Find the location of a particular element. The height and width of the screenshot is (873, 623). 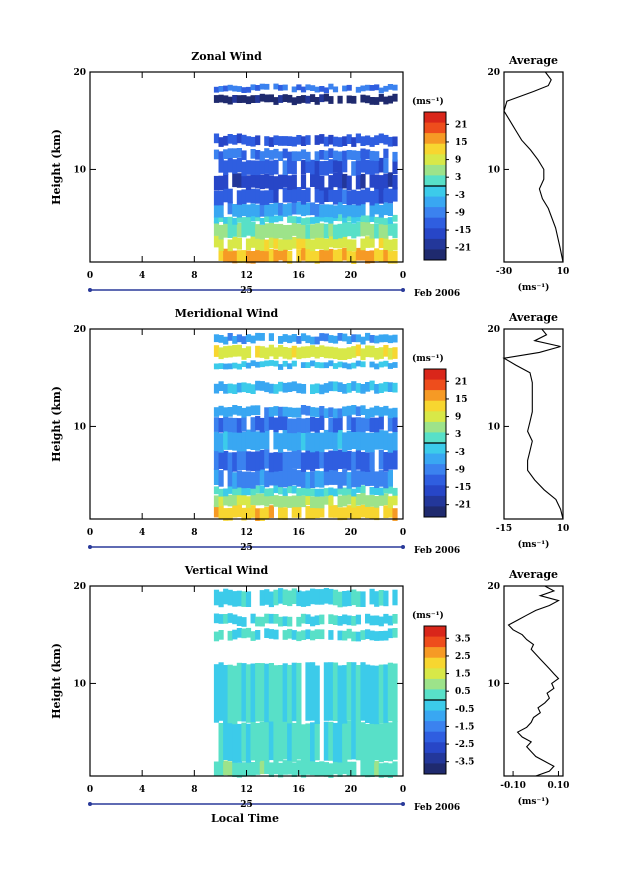

colorbar-tick-label: -2.5 is located at coordinates (464, 745).